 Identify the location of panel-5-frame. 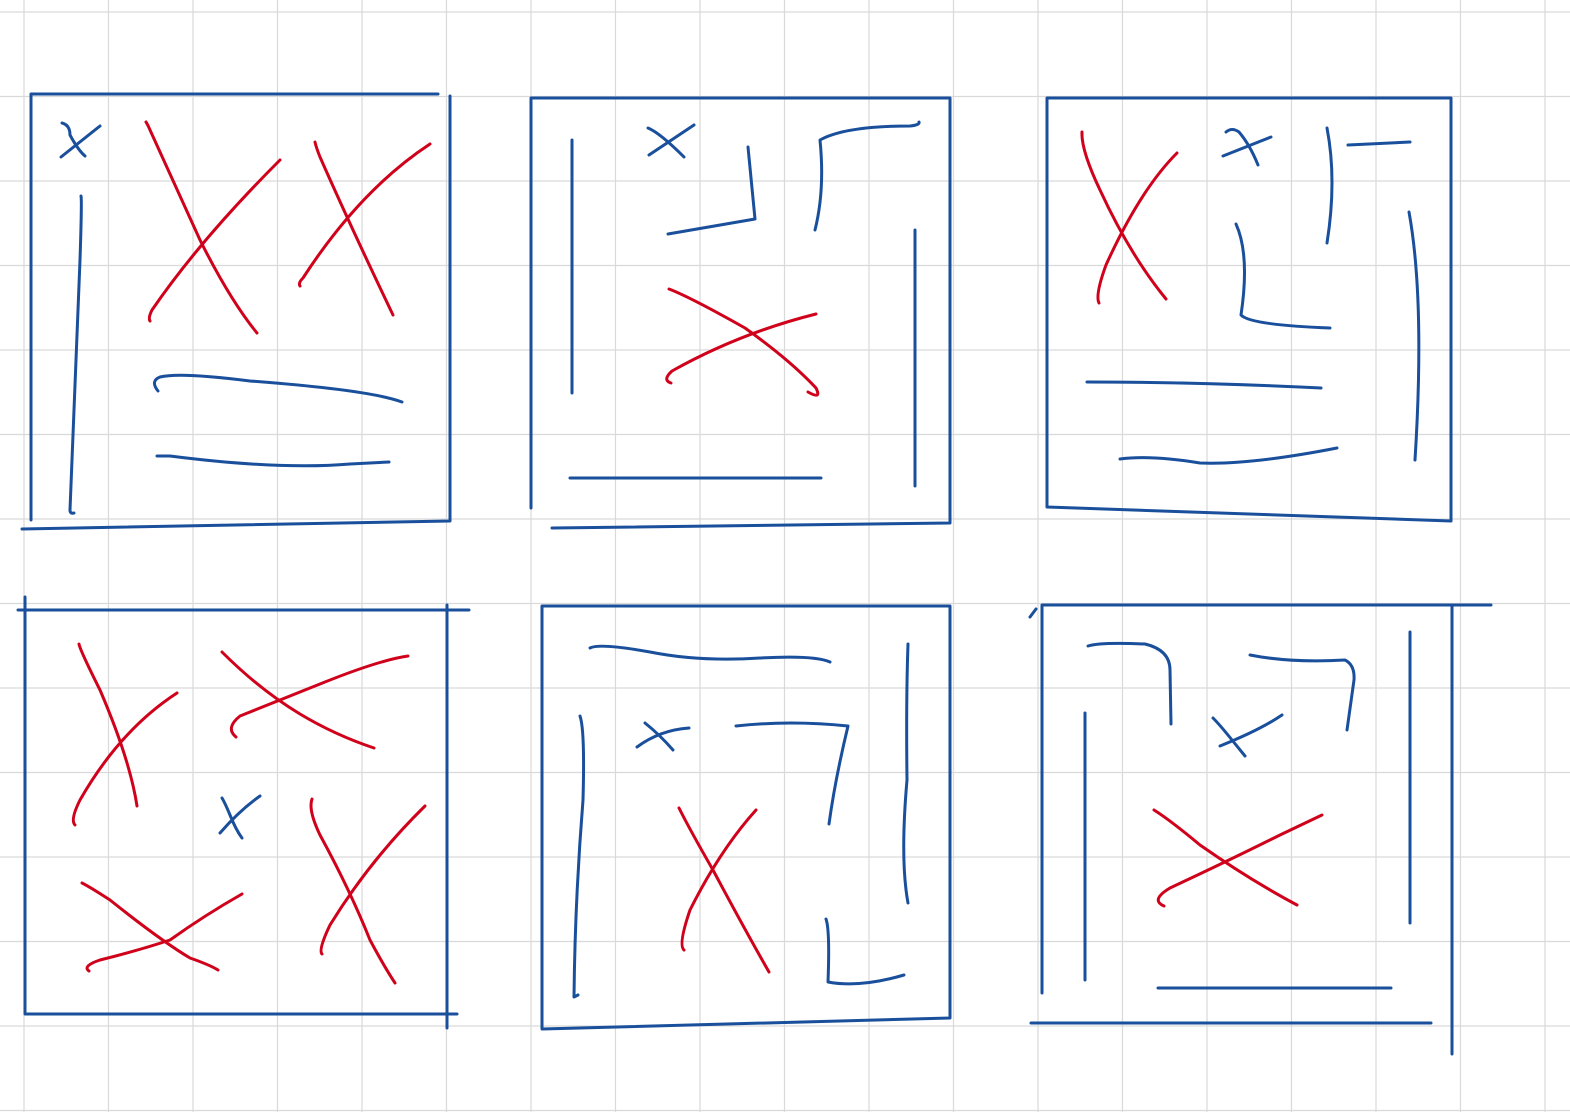
(746, 817).